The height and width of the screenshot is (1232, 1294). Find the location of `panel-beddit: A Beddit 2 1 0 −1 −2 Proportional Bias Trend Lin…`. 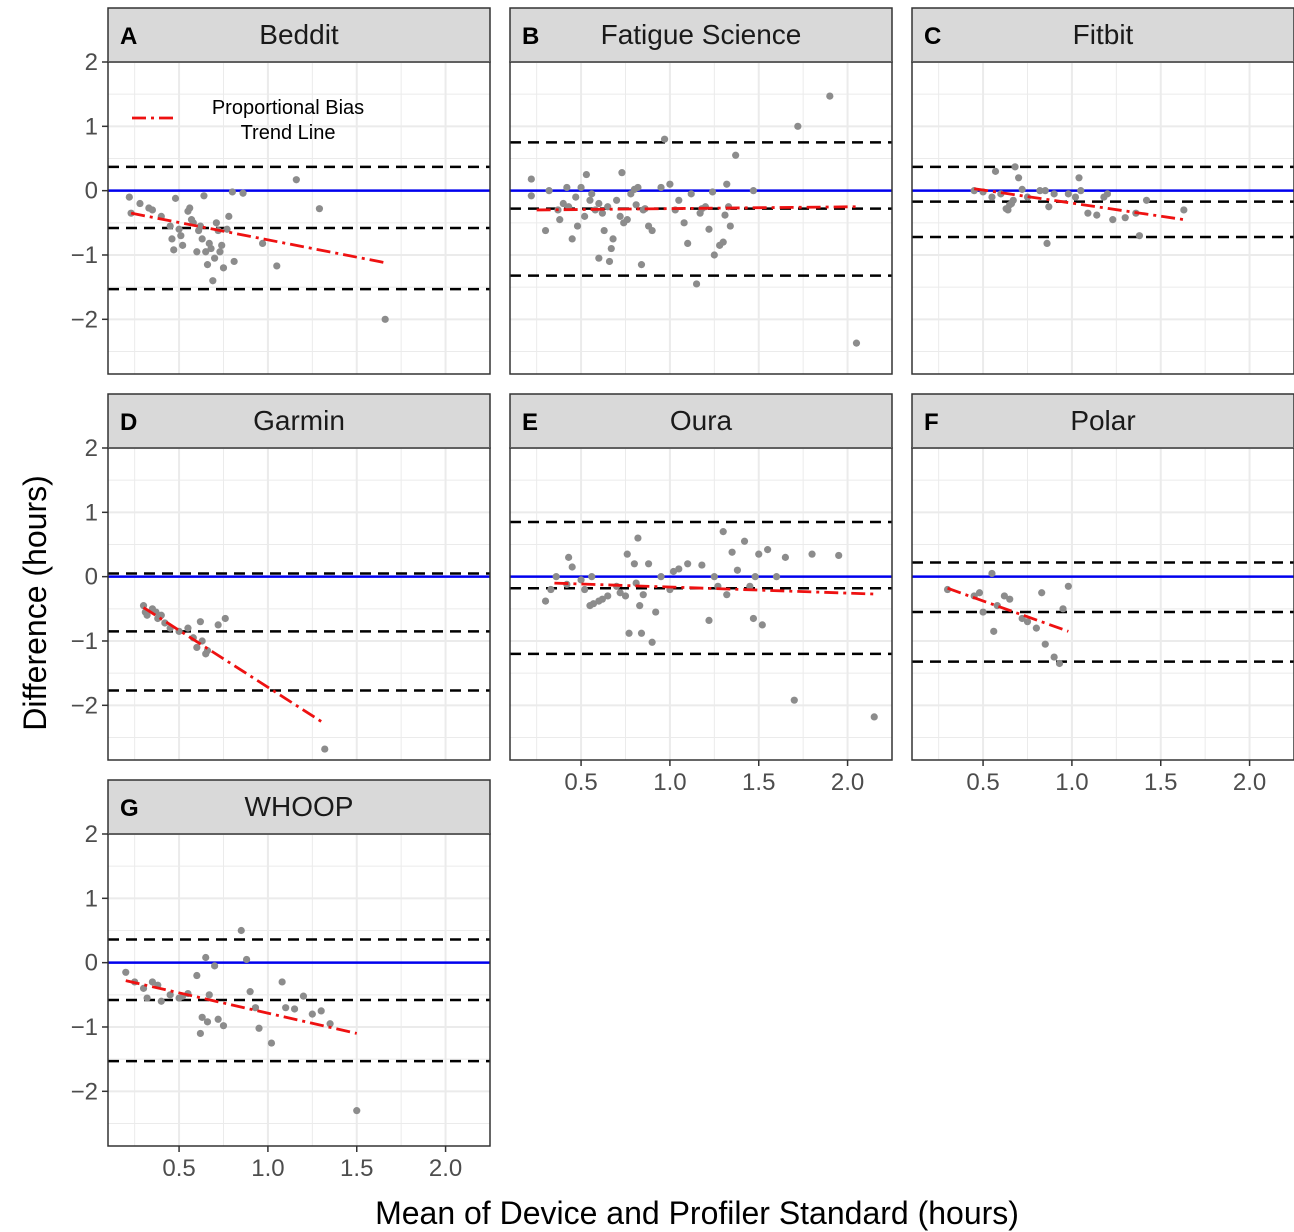

panel-beddit: A Beddit 2 1 0 −1 −2 Proportional Bias Trend Lin… is located at coordinates (281, 191).